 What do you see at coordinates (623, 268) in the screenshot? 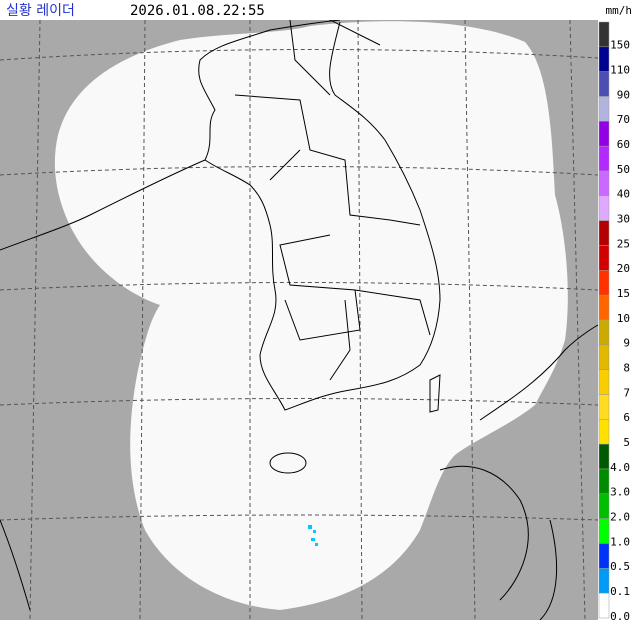
I see `legend-label: 20` at bounding box center [623, 268].